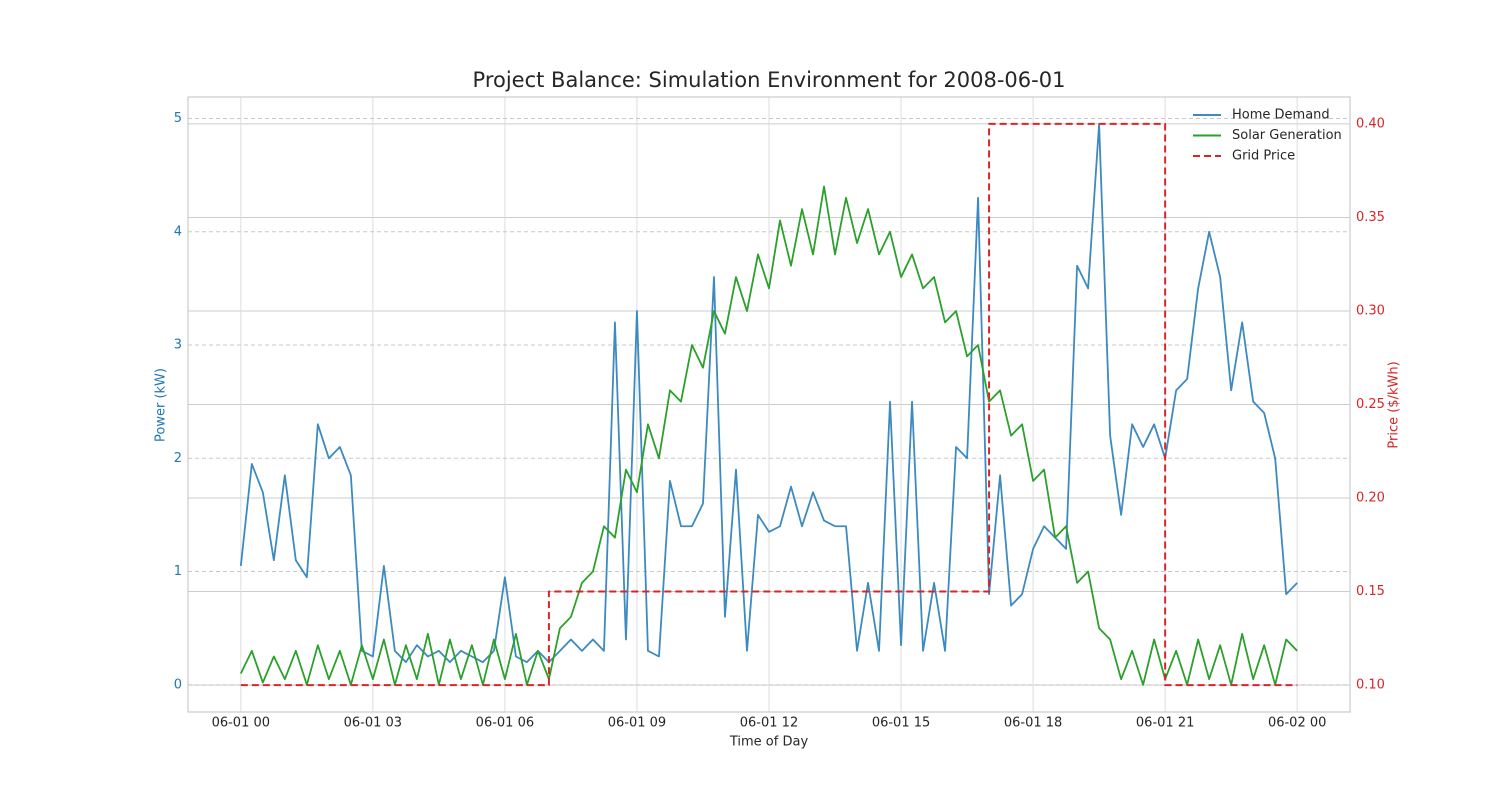  I want to click on y2-tick-label: 0.20, so click(1370, 498).